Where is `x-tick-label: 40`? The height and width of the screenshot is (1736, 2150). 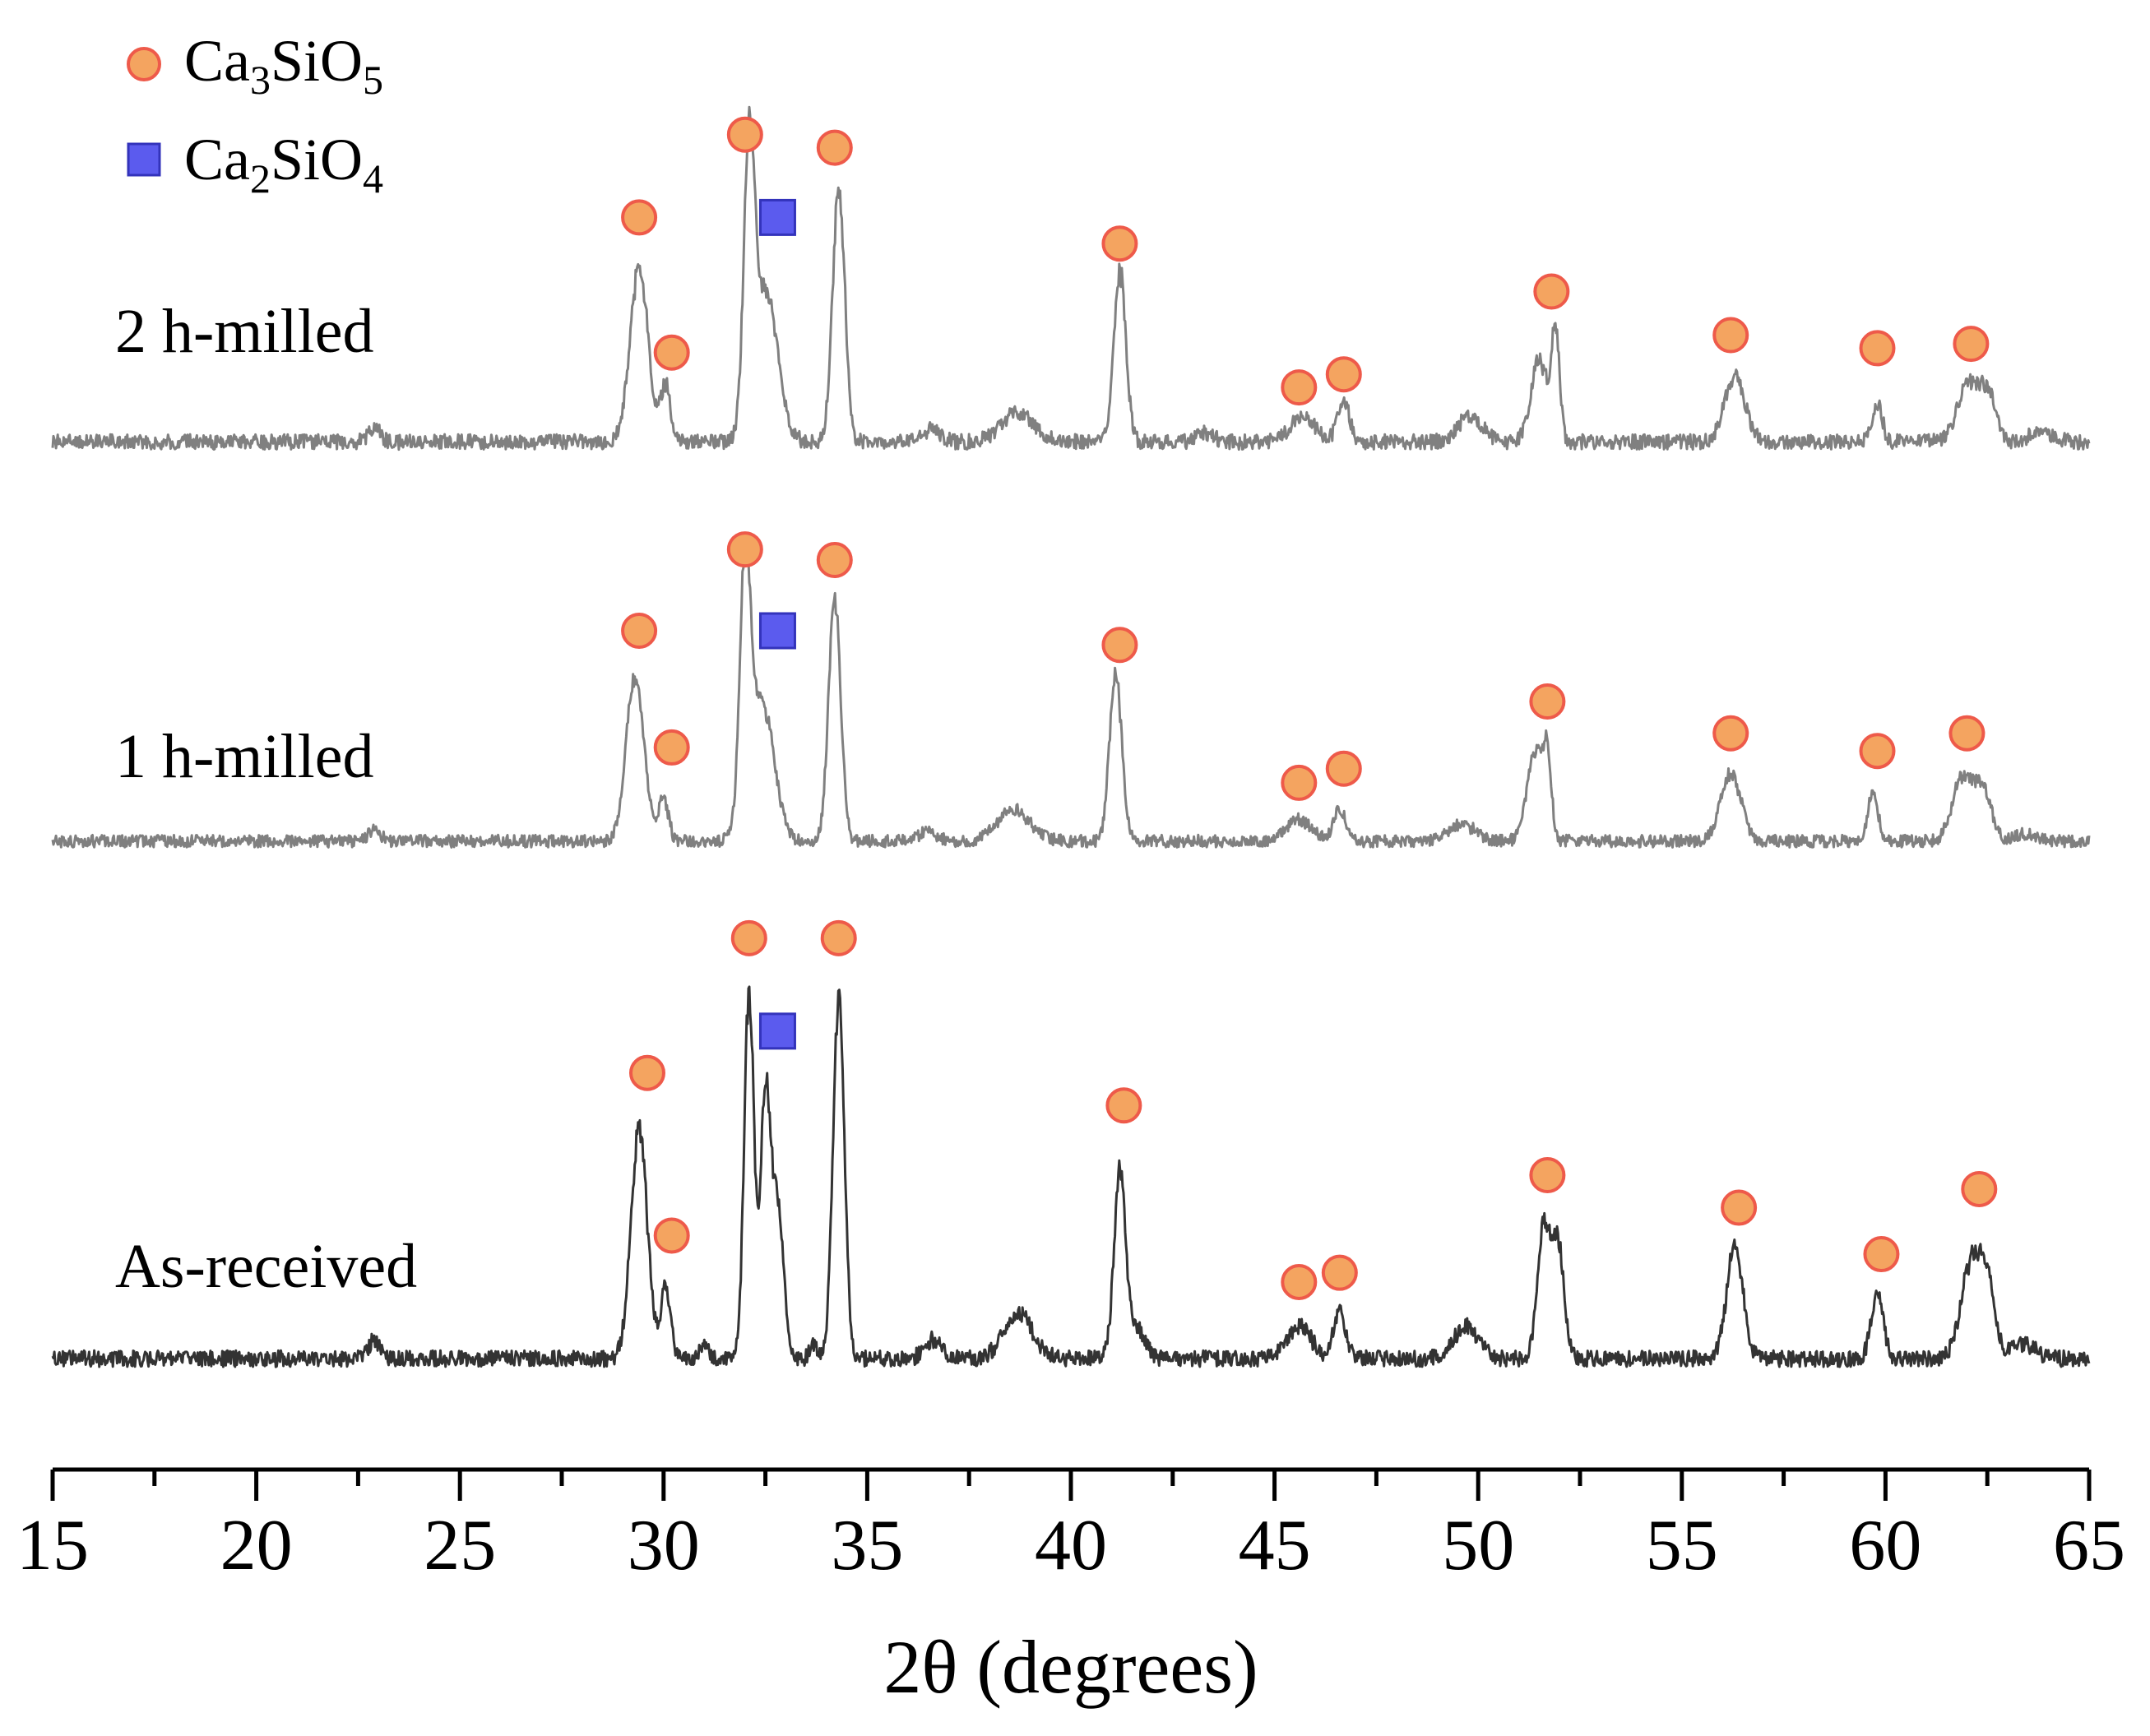
x-tick-label: 40 is located at coordinates (1071, 1546).